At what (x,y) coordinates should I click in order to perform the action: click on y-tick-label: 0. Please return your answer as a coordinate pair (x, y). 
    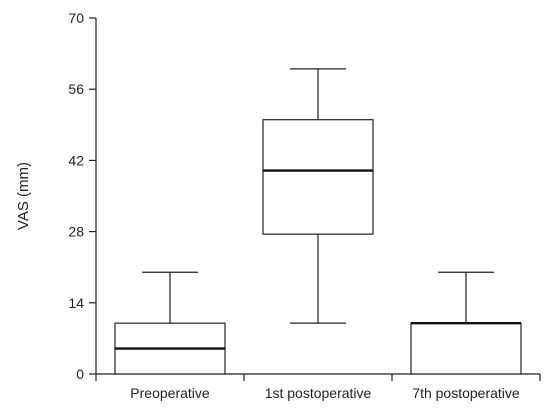
    Looking at the image, I should click on (80, 374).